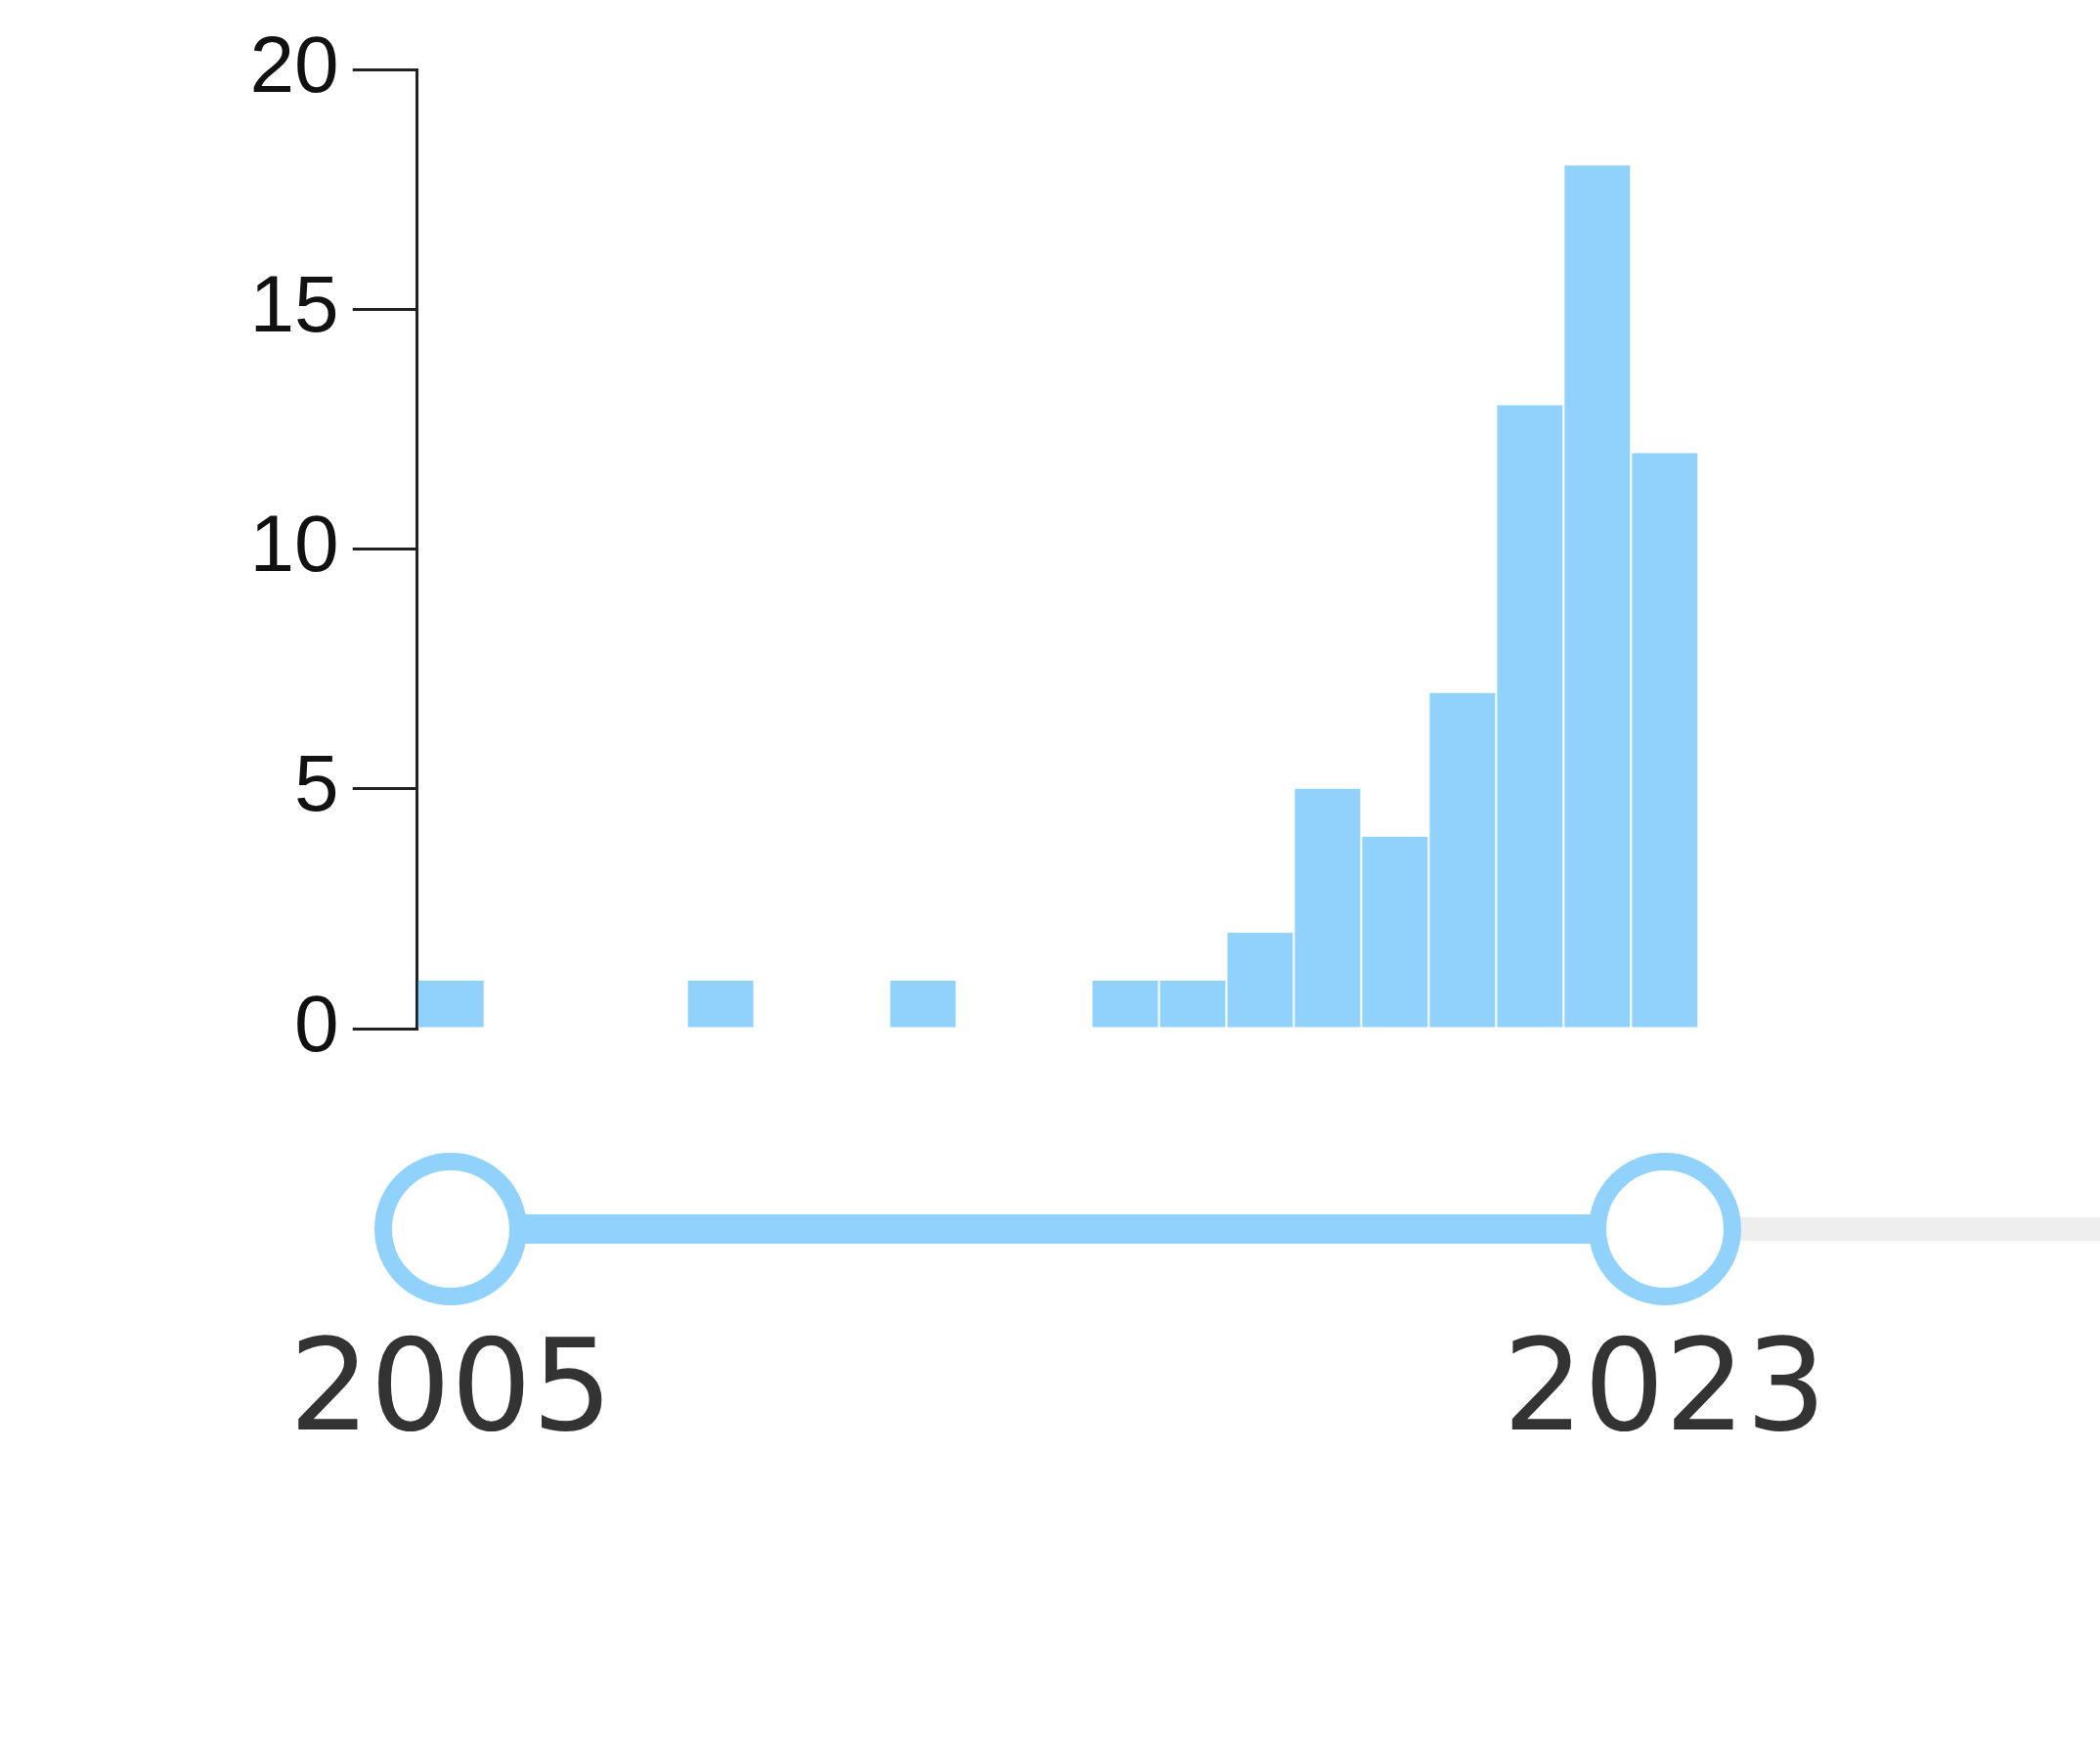  Describe the element at coordinates (1665, 1385) in the screenshot. I see `x-tick-label: 2023` at that location.